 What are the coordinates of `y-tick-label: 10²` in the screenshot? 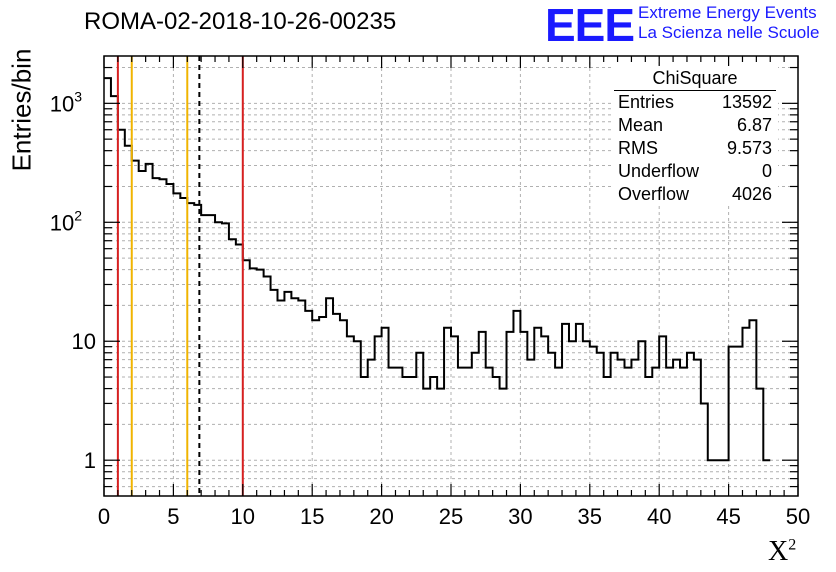 It's located at (66, 221).